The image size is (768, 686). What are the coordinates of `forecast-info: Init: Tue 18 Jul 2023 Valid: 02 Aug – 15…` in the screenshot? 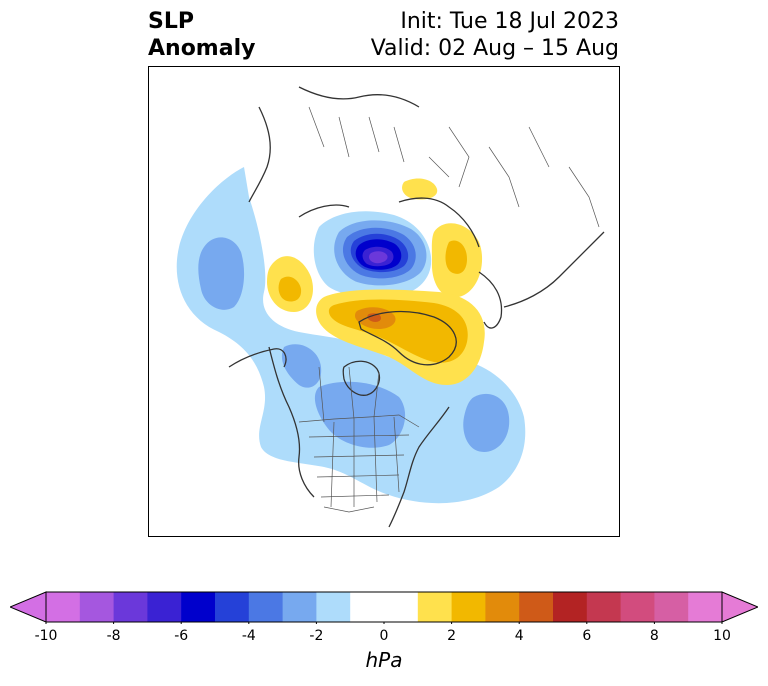 It's located at (495, 35).